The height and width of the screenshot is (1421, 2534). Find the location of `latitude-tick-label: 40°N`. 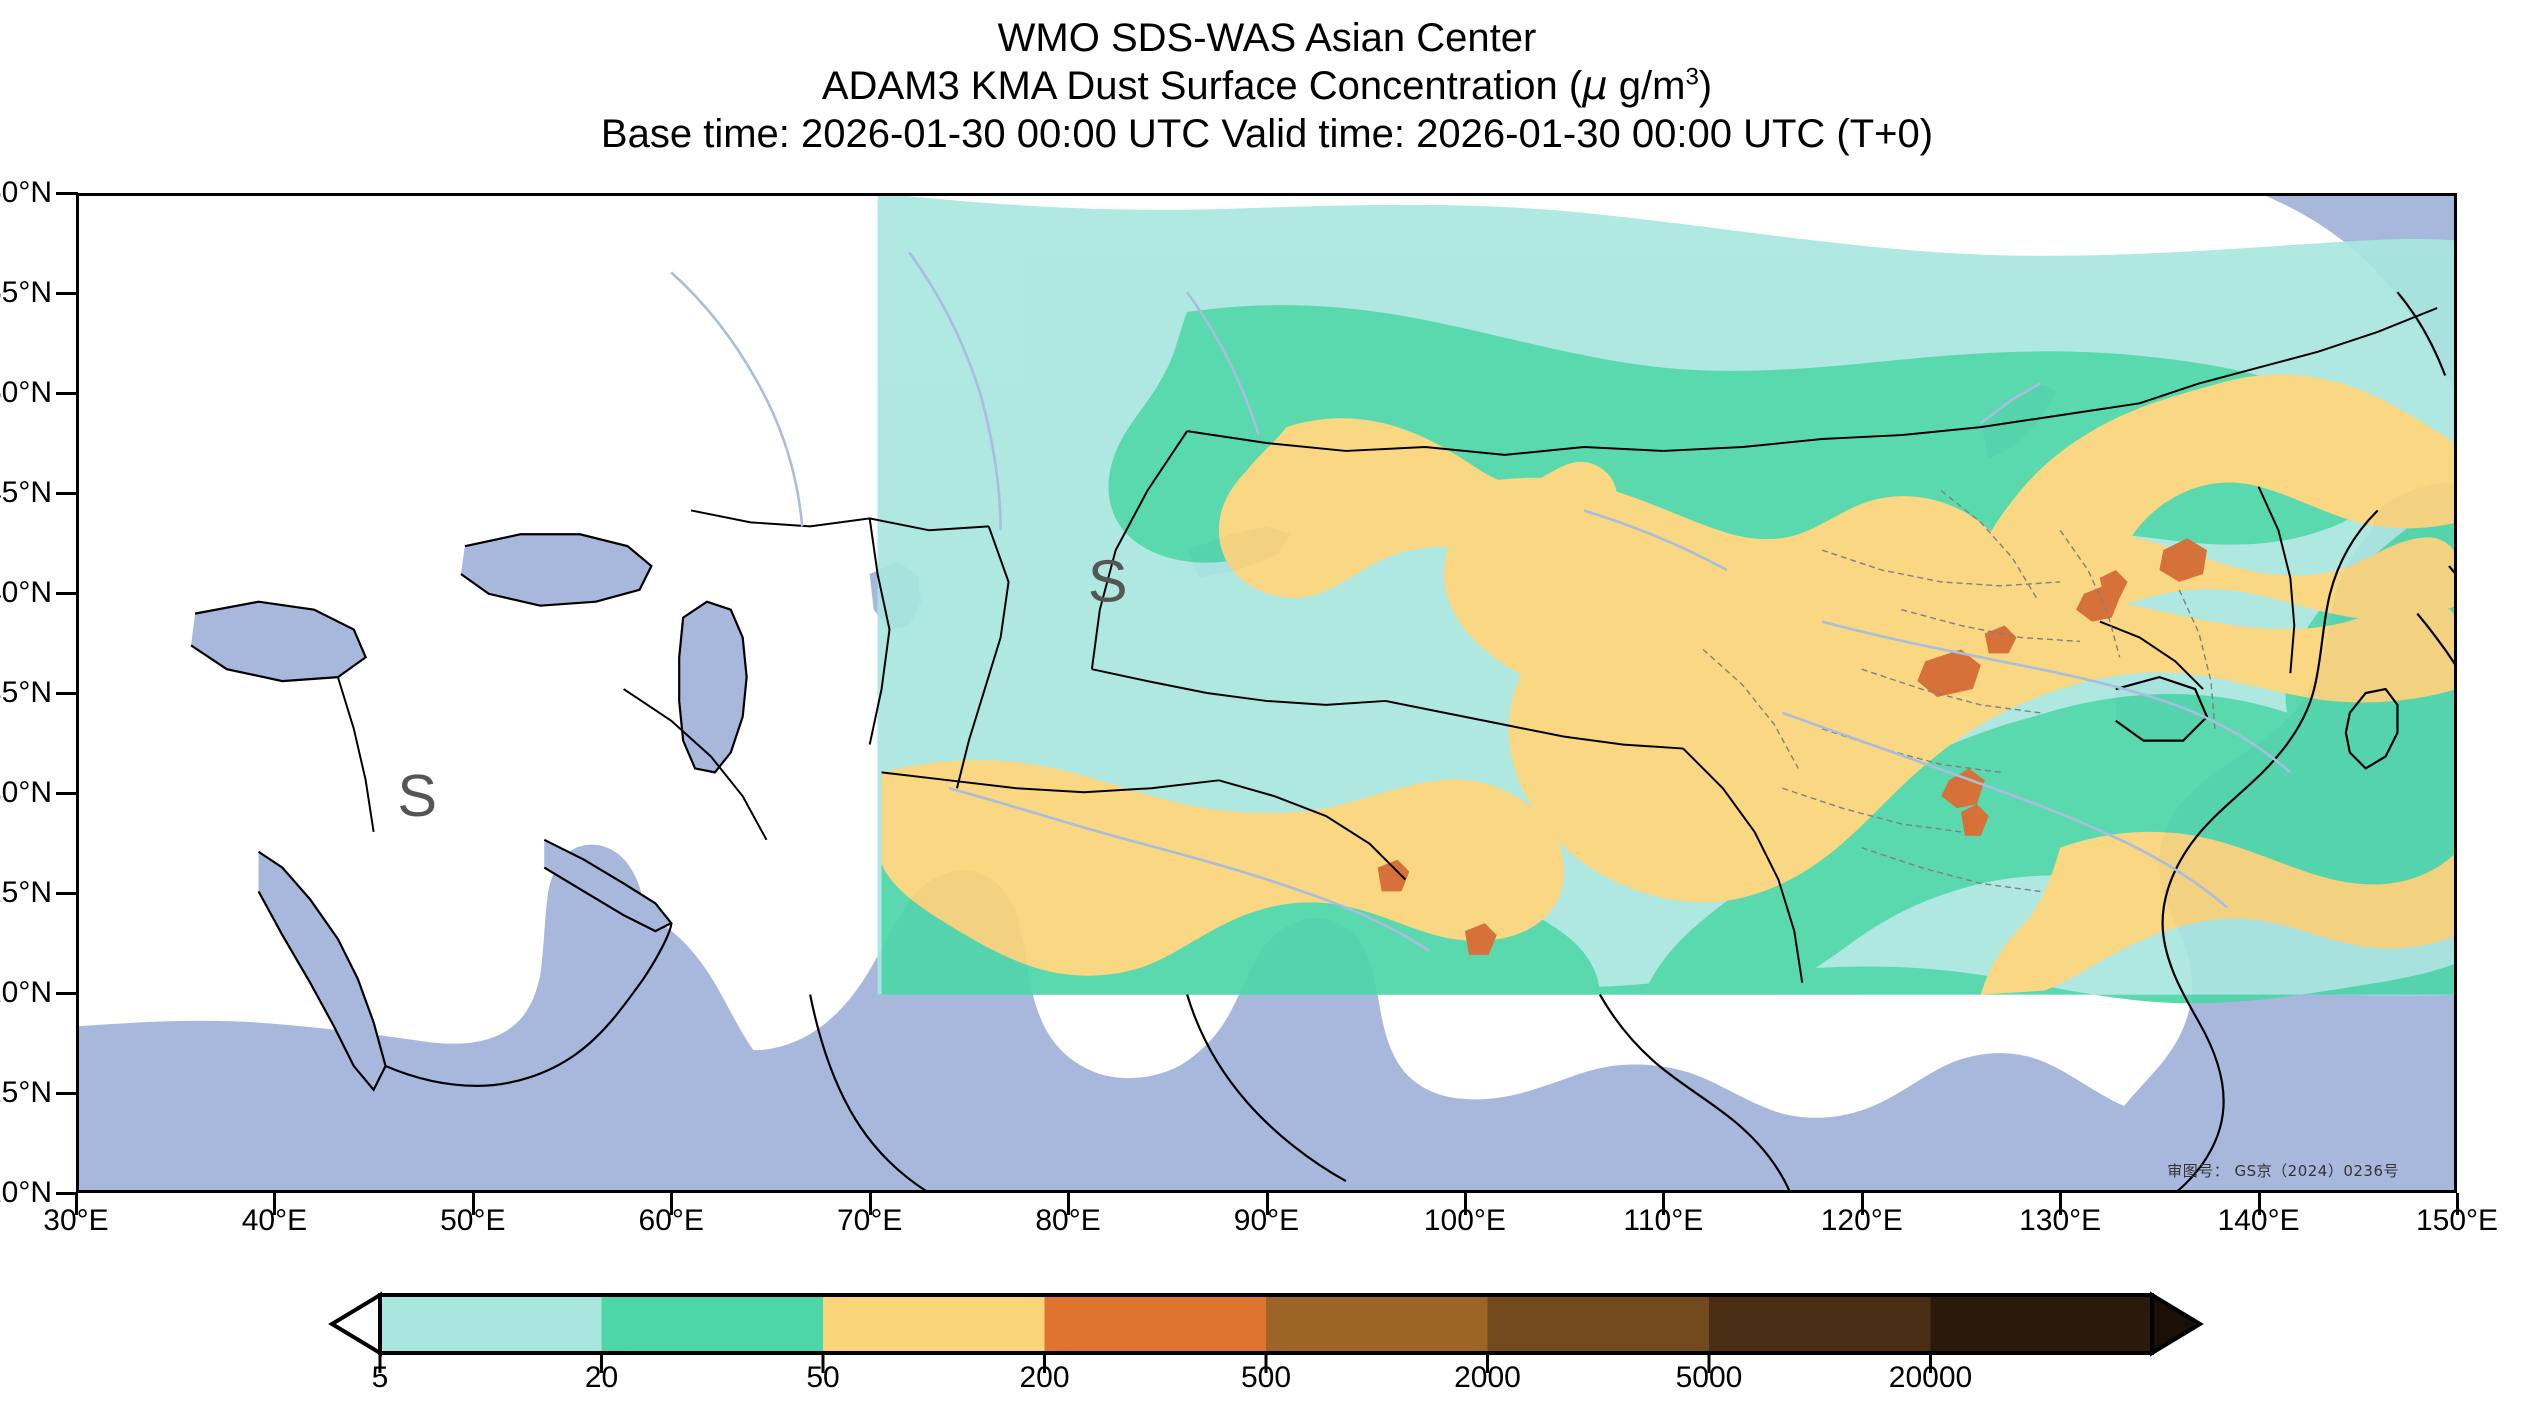

latitude-tick-label: 40°N is located at coordinates (26, 592).